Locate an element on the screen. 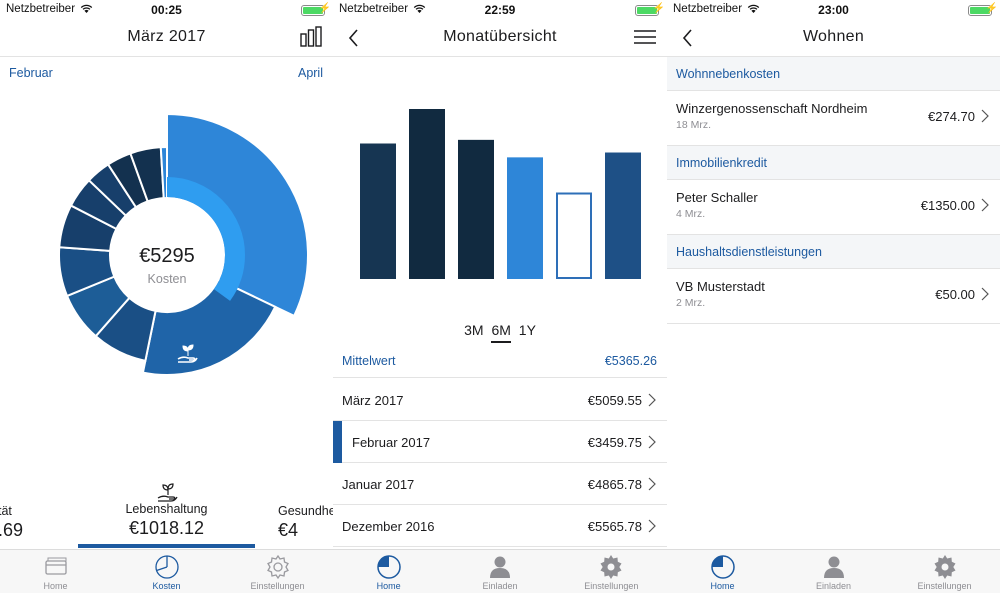 Image resolution: width=1000 pixels, height=593 pixels. transaction-date: 2 Mrz. is located at coordinates (691, 303).